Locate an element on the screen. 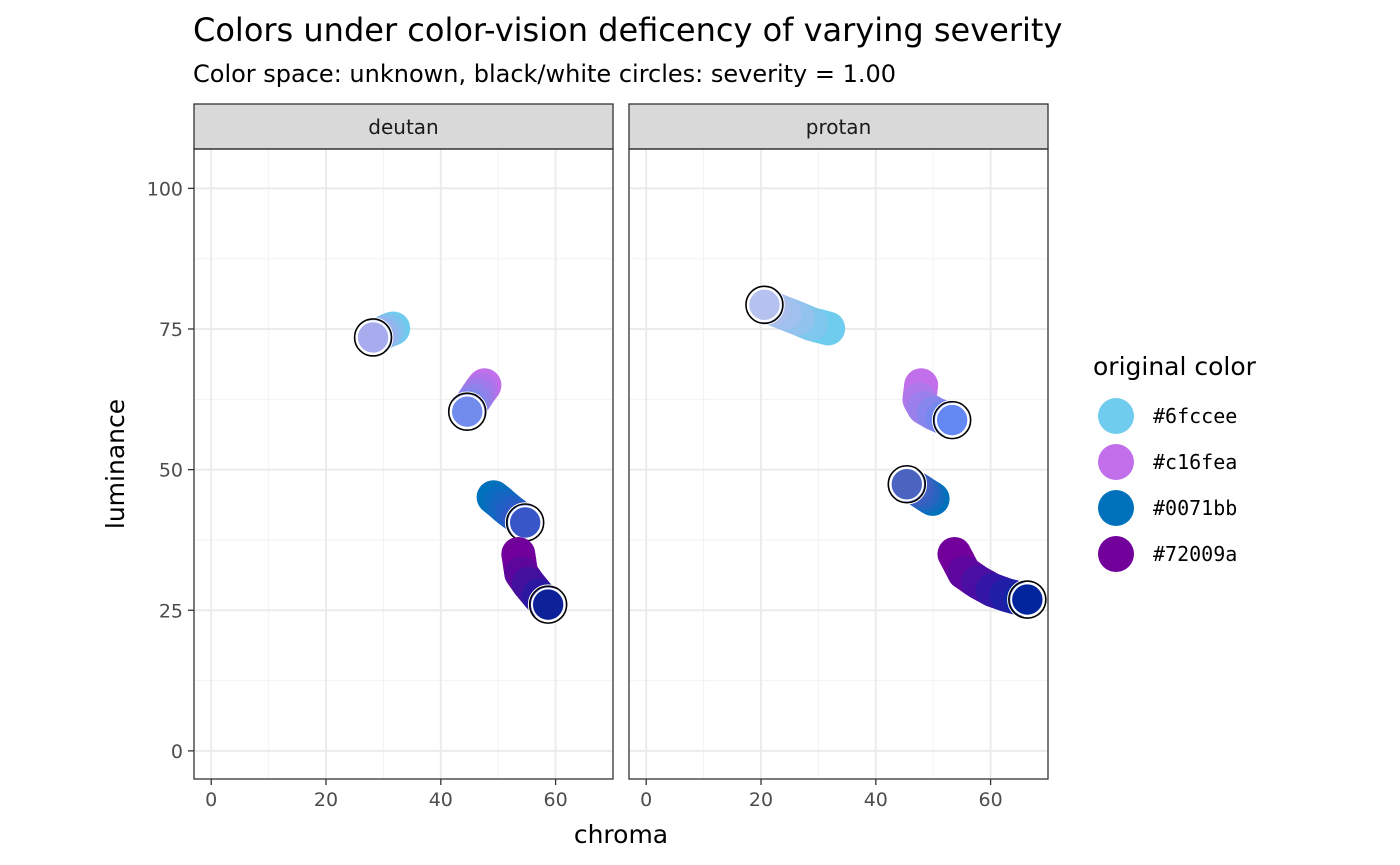 This screenshot has height=865, width=1400. legend-label: #72009a is located at coordinates (1195, 554).